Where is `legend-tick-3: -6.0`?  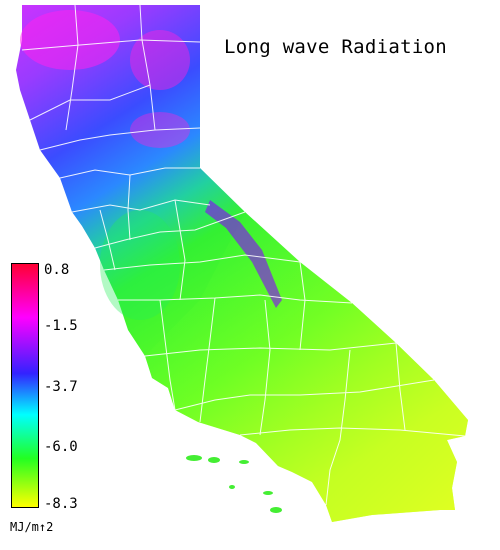 legend-tick-3: -6.0 is located at coordinates (61, 447).